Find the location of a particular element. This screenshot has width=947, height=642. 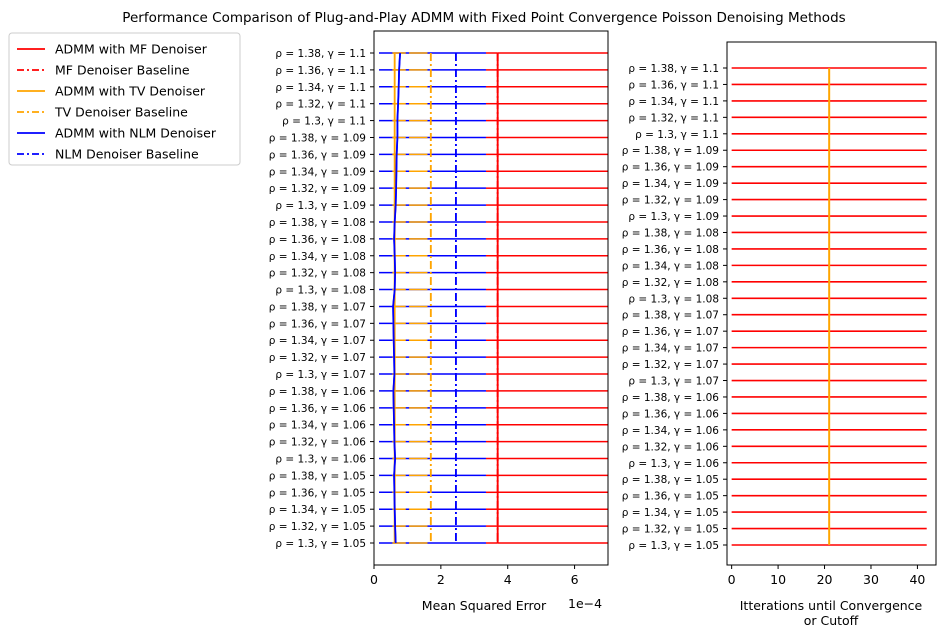

mse-y-tick-label: ρ = 1.3, γ = 1.08 is located at coordinates (320, 291).